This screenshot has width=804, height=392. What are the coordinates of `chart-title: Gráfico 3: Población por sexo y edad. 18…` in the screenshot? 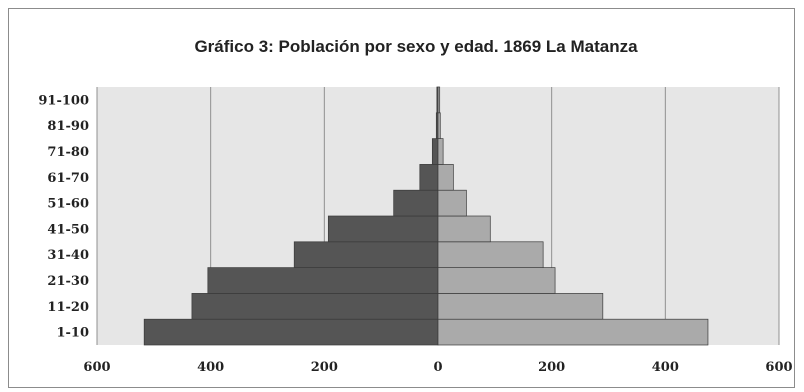 It's located at (416, 46).